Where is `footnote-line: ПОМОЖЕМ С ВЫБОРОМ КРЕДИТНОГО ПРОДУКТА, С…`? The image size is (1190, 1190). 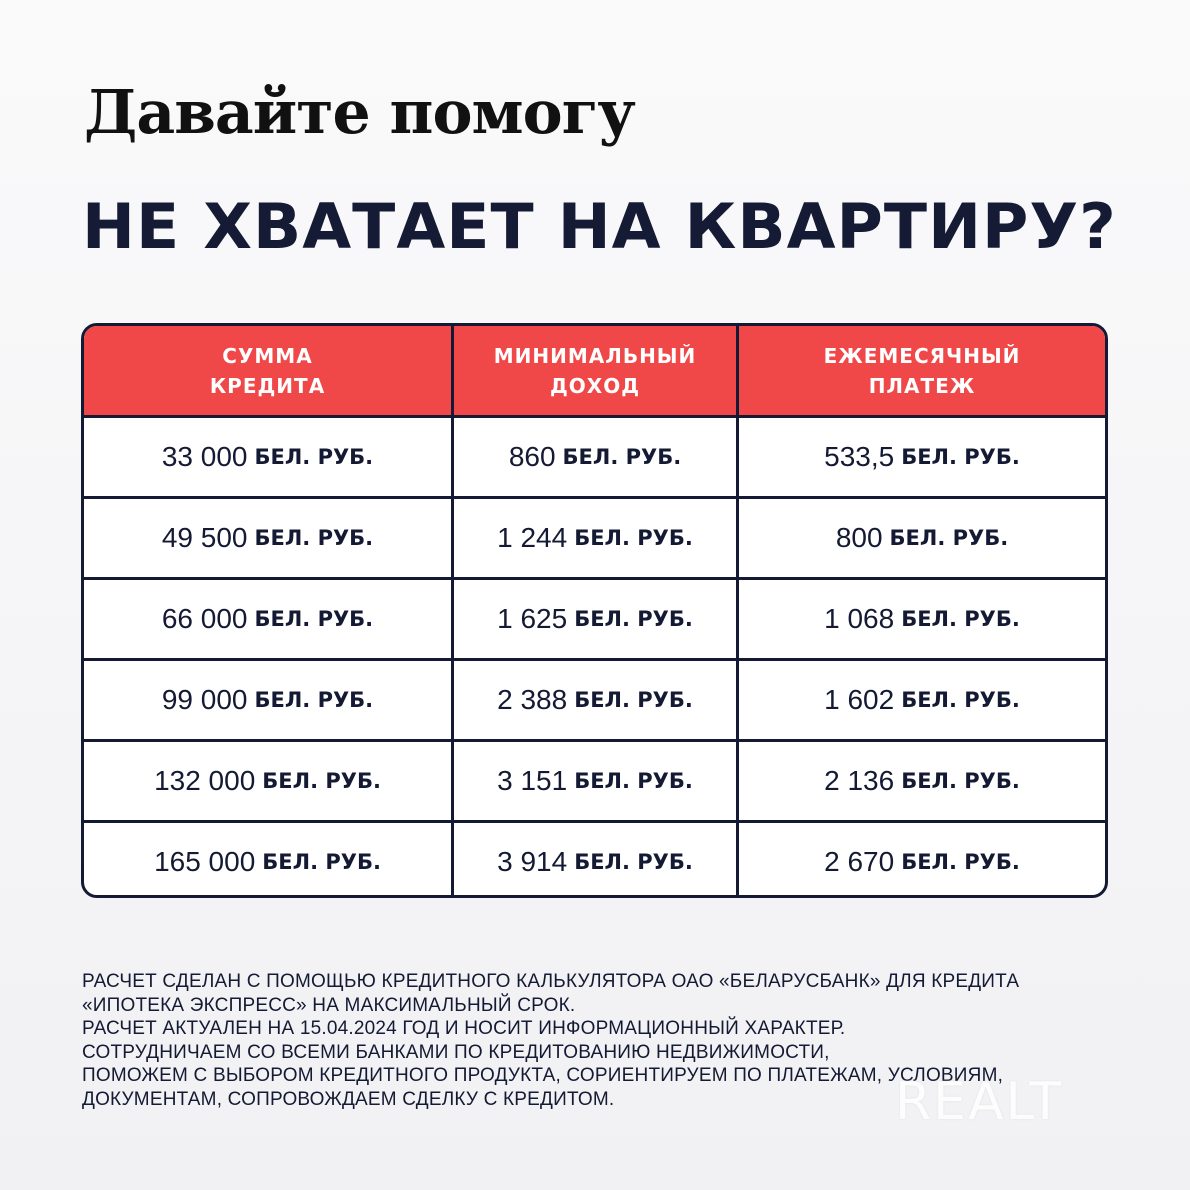
footnote-line: ПОМОЖЕМ С ВЫБОРОМ КРЕДИТНОГО ПРОДУКТА, С… is located at coordinates (543, 1075).